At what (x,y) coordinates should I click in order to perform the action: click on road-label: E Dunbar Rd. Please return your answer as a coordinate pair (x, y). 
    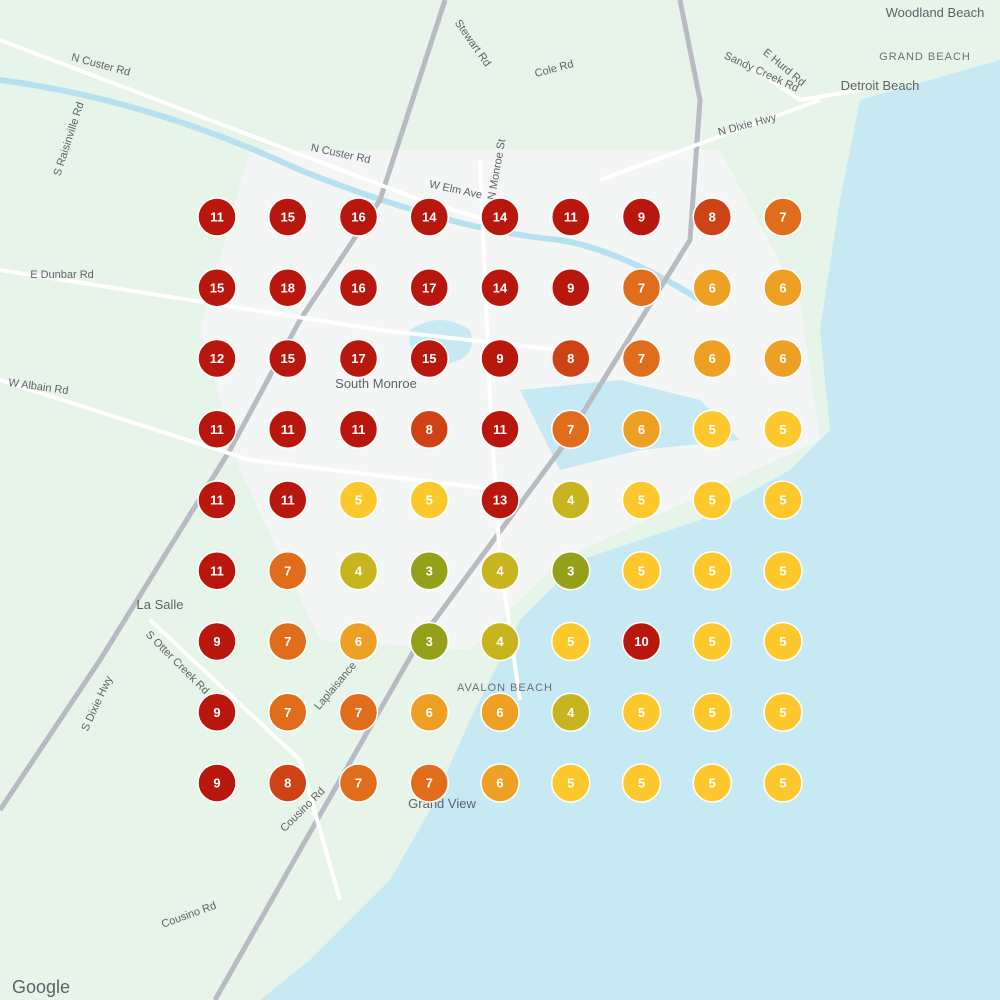
    Looking at the image, I should click on (62, 275).